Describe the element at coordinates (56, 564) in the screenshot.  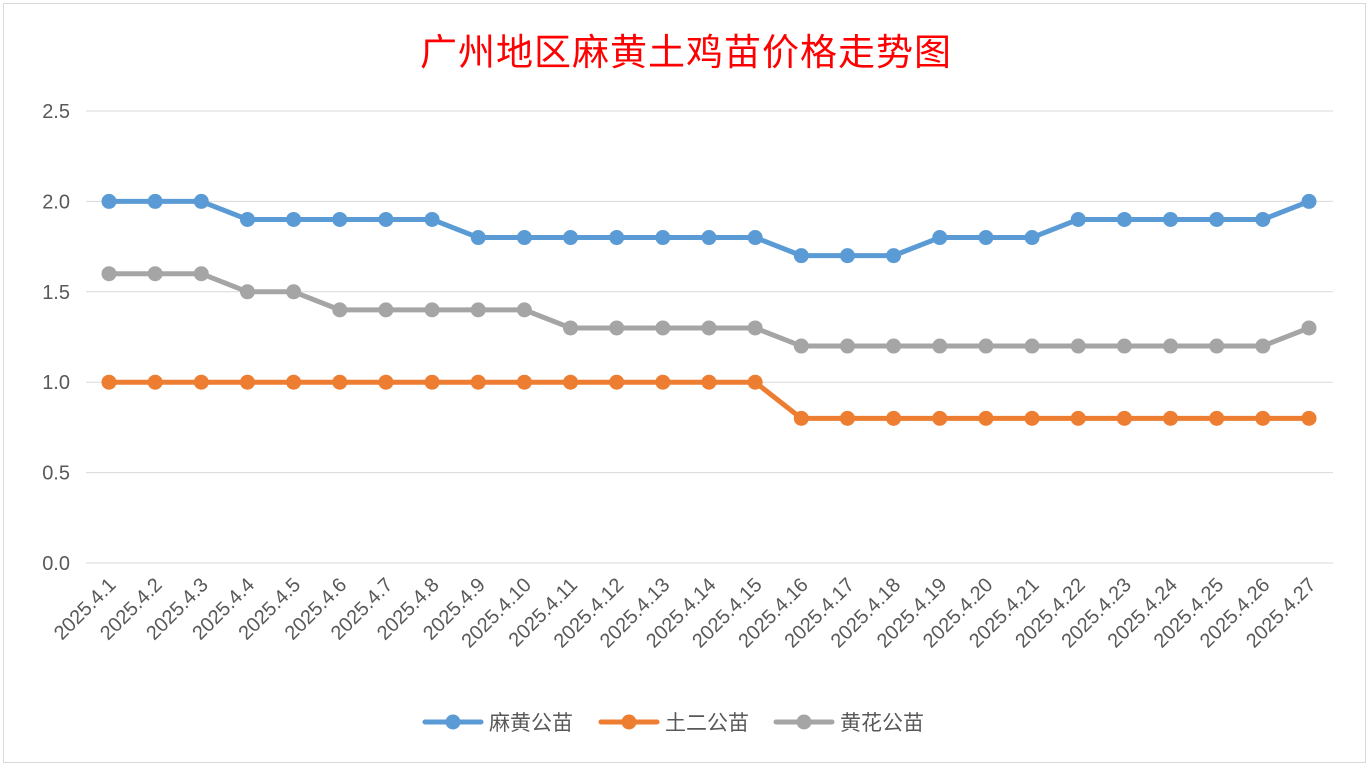
I see `y-tick-label: 0.0` at that location.